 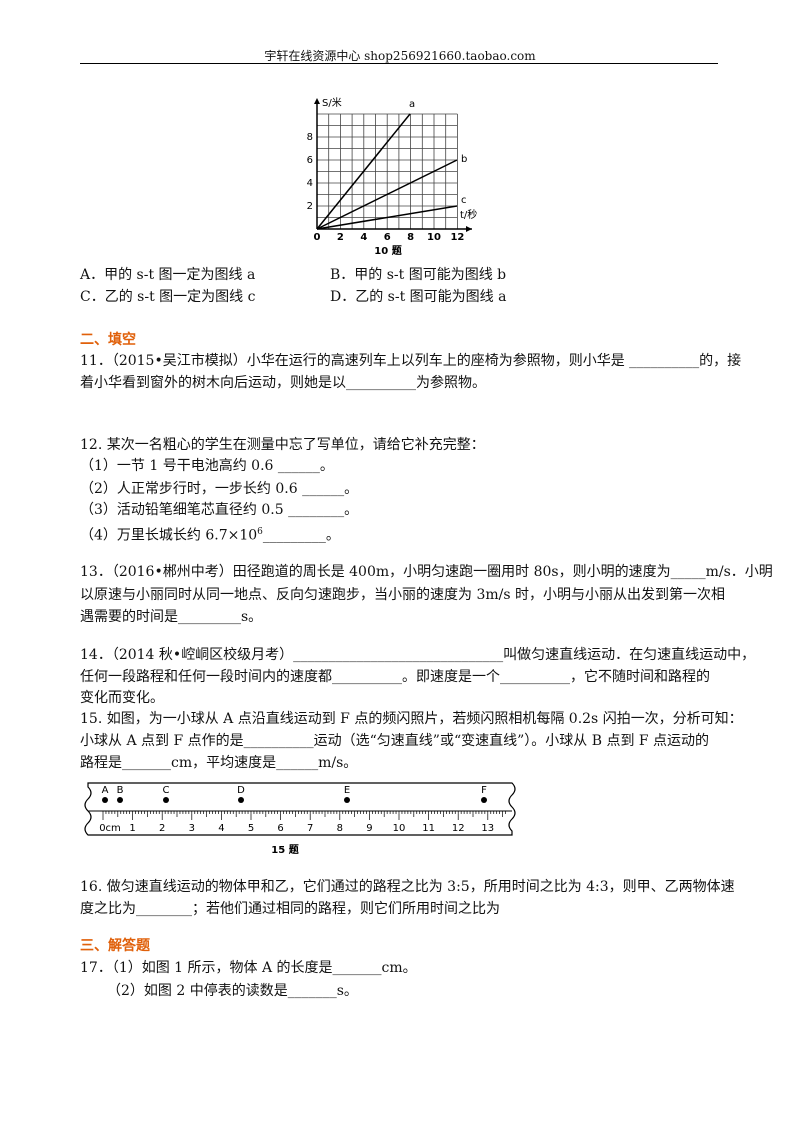 I want to click on option: D．乙的 s-t 图可能为图线 a, so click(x=418, y=297).